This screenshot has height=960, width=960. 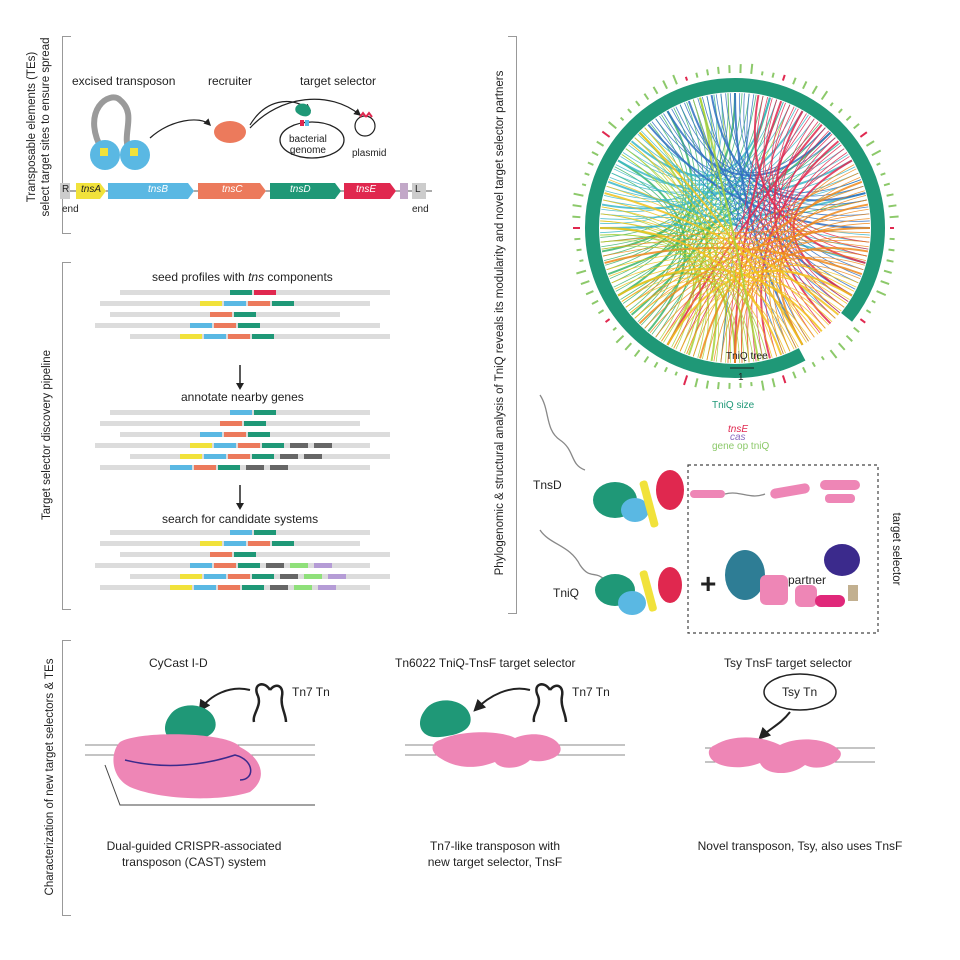 I want to click on pipeline-step2: annotate nearby genes, so click(x=242, y=397).